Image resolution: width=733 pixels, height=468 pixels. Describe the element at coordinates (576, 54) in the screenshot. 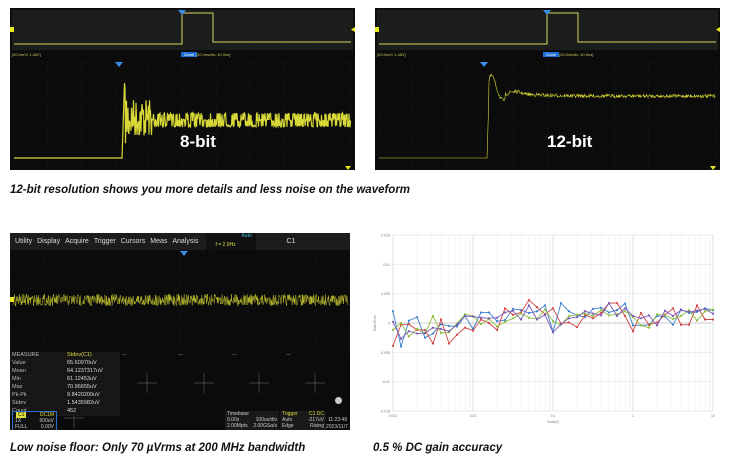

I see `timebase-label: [20.0ns/div, 40.0ns]` at that location.